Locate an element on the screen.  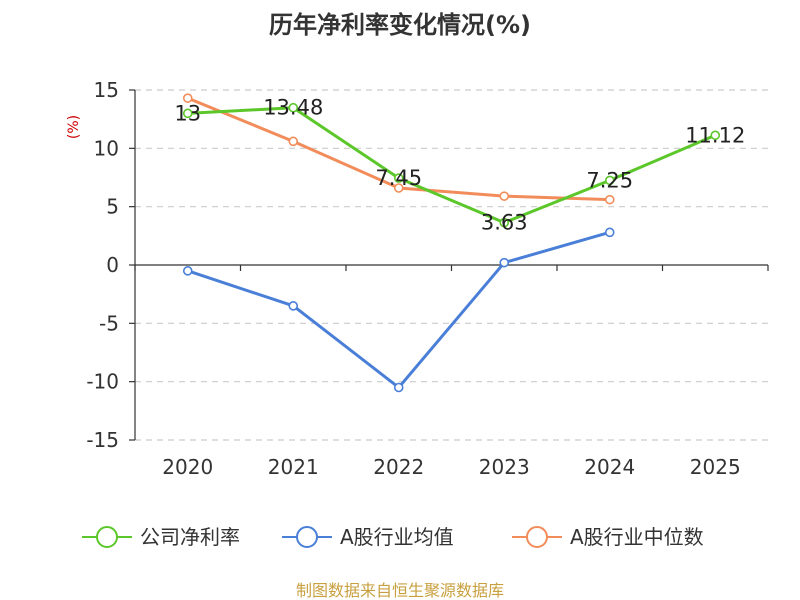
legend-item: A股行业均值 is located at coordinates (368, 537).